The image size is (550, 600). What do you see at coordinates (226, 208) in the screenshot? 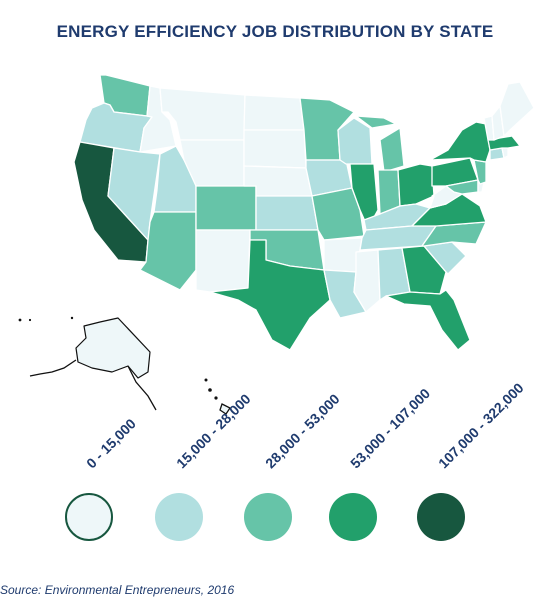
I see `state-co` at bounding box center [226, 208].